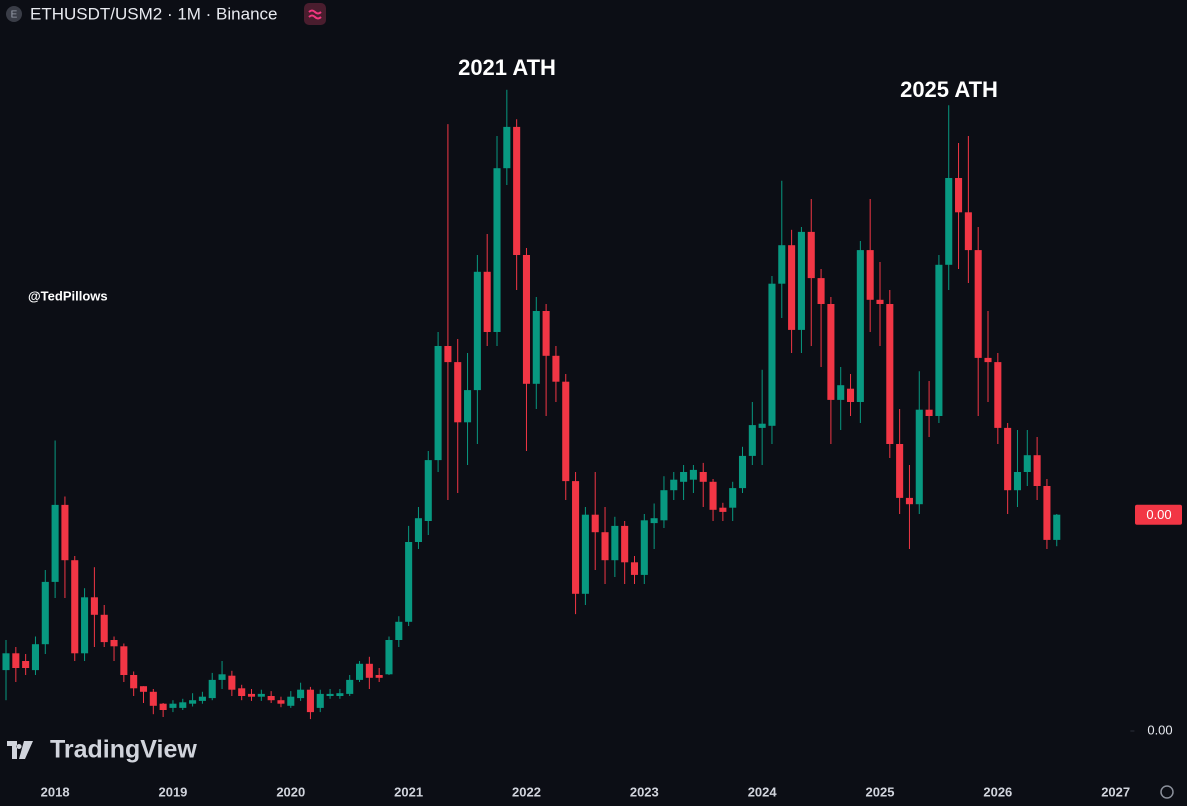  What do you see at coordinates (154, 13) in the screenshot?
I see `header-title: ETHUSDT/USM2 · 1M · Binance` at bounding box center [154, 13].